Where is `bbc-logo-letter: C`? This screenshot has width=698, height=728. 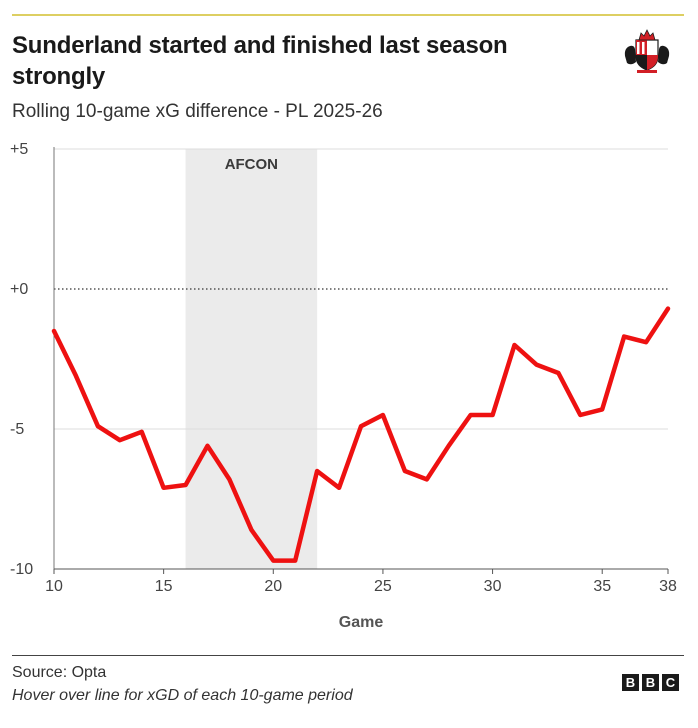 bbc-logo-letter: C is located at coordinates (670, 682).